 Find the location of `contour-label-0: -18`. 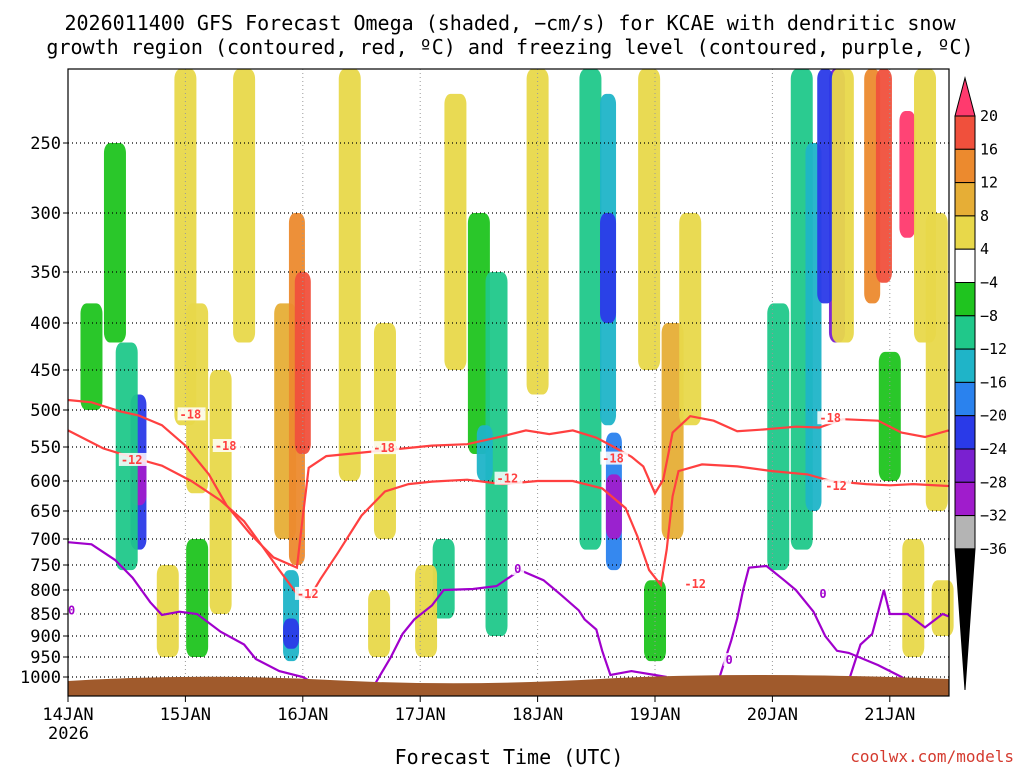

contour-label-0: -18 is located at coordinates (191, 414).